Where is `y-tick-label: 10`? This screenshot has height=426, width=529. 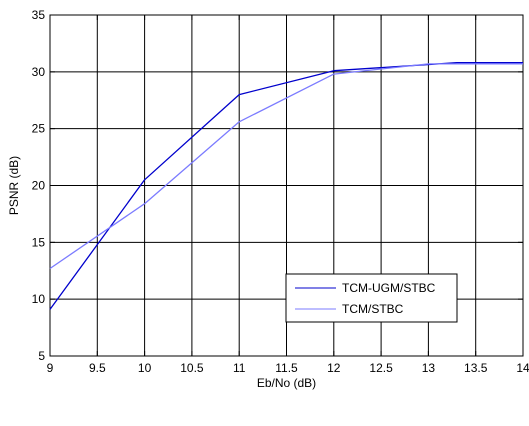
y-tick-label: 10 is located at coordinates (39, 299).